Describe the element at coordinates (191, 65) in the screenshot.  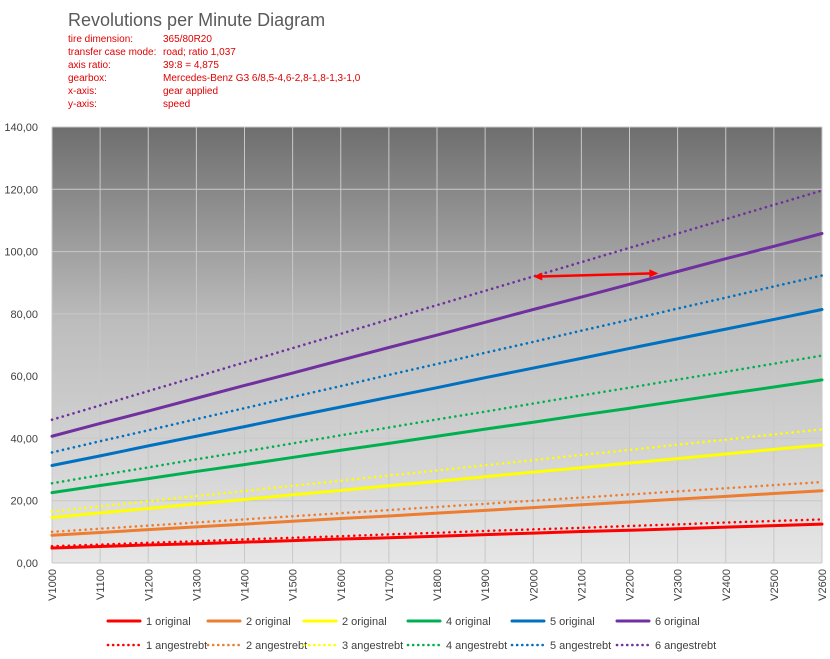
I see `info-value: 39:8 = 4,875` at that location.